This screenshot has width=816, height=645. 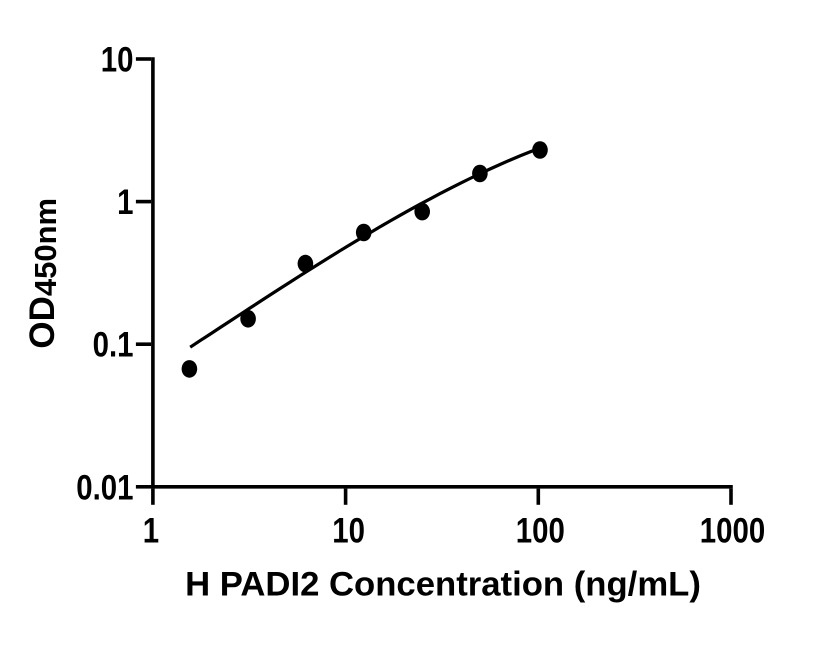 What do you see at coordinates (540, 530) in the screenshot?
I see `svg-text: 100` at bounding box center [540, 530].